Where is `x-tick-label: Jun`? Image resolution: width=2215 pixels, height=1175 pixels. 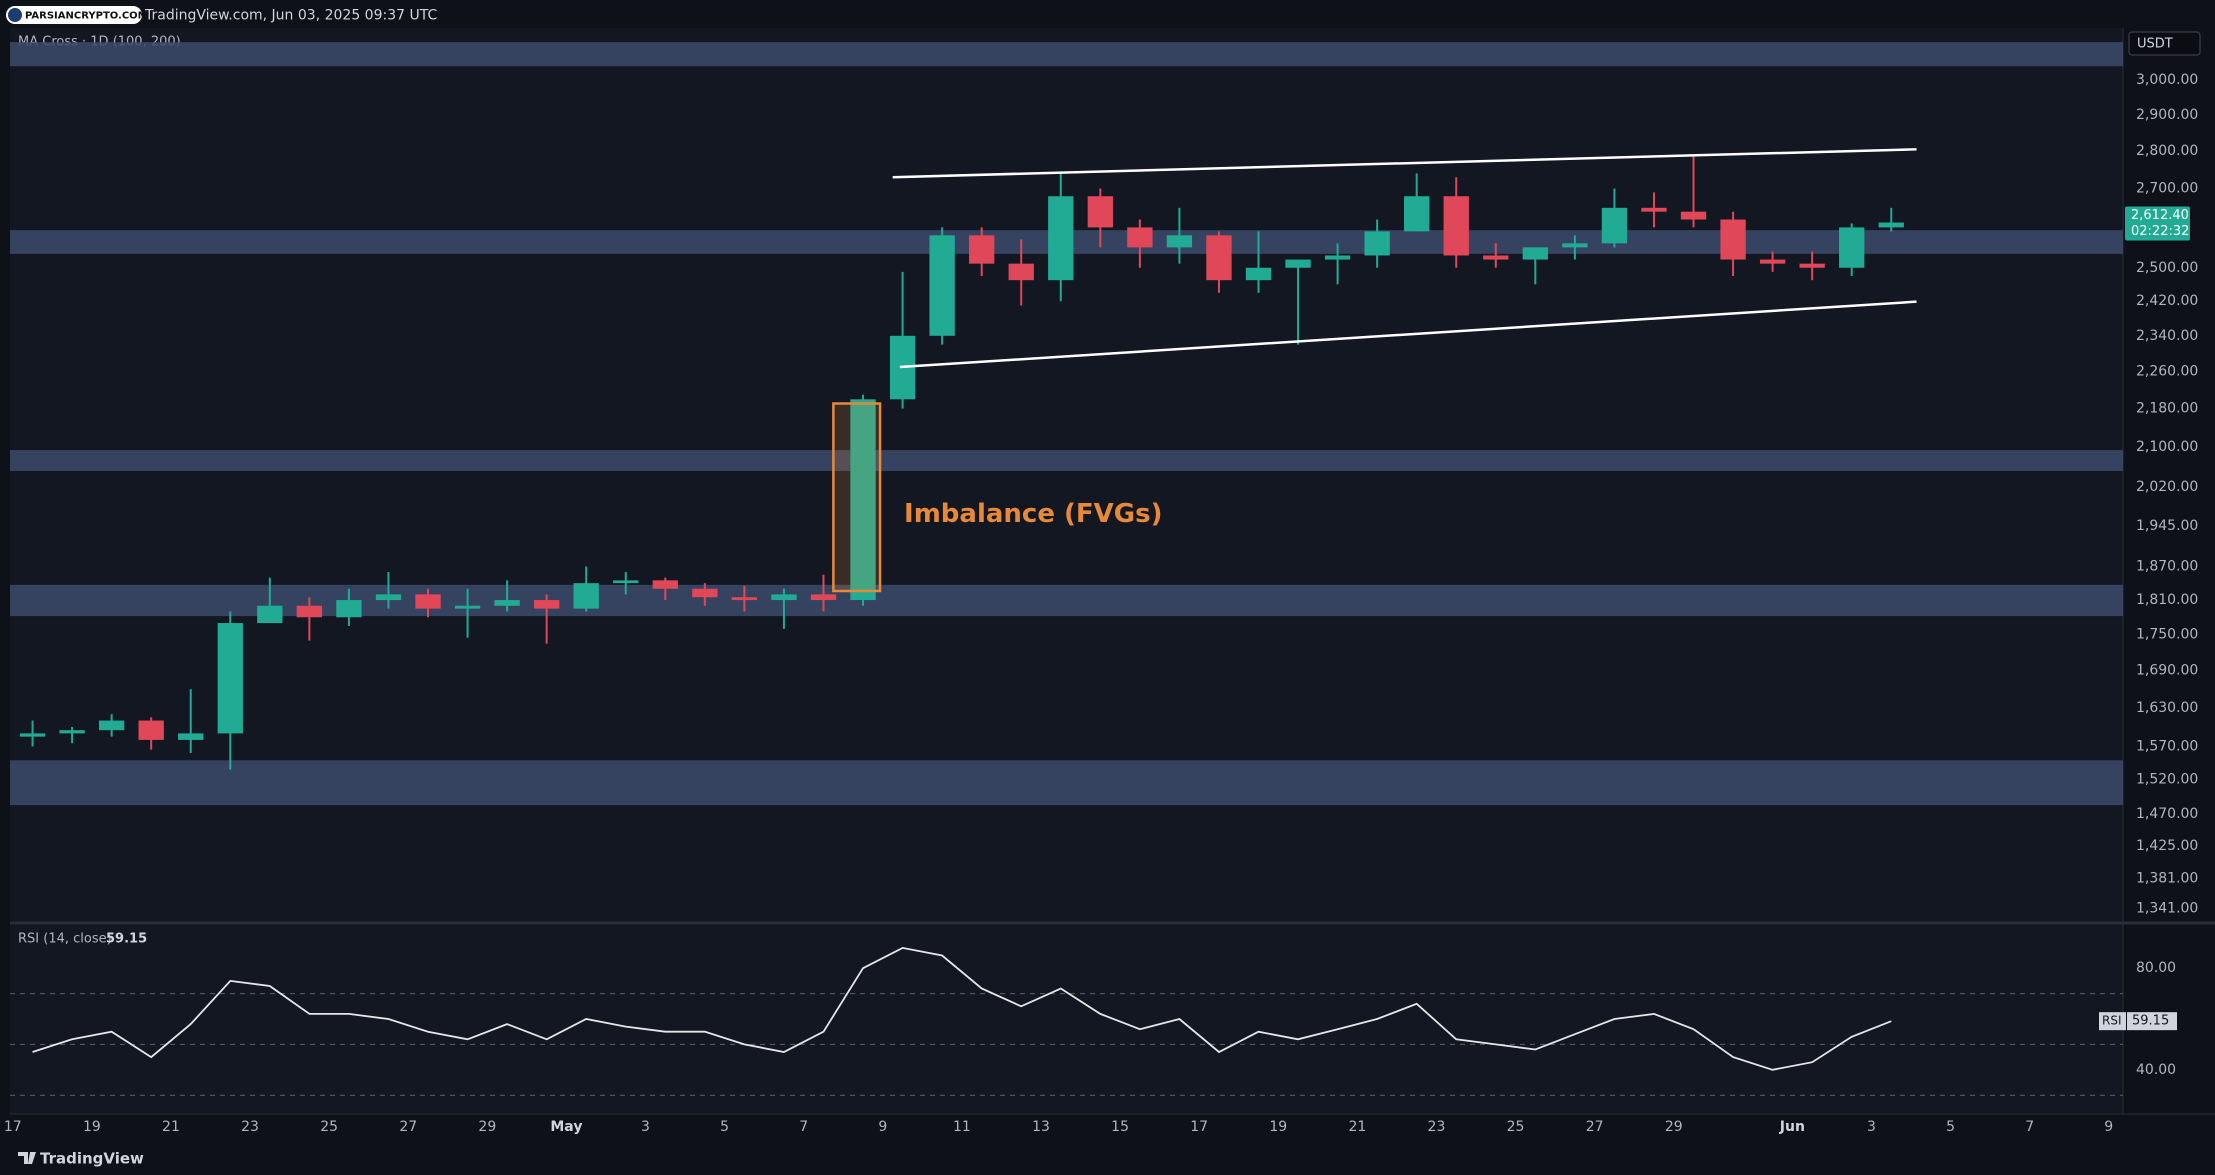
x-tick-label: Jun is located at coordinates (1792, 1127).